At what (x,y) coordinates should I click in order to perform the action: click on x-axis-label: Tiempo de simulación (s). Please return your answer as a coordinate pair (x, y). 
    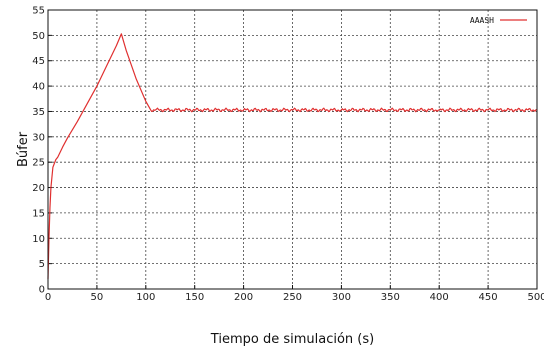
    Looking at the image, I should click on (292, 339).